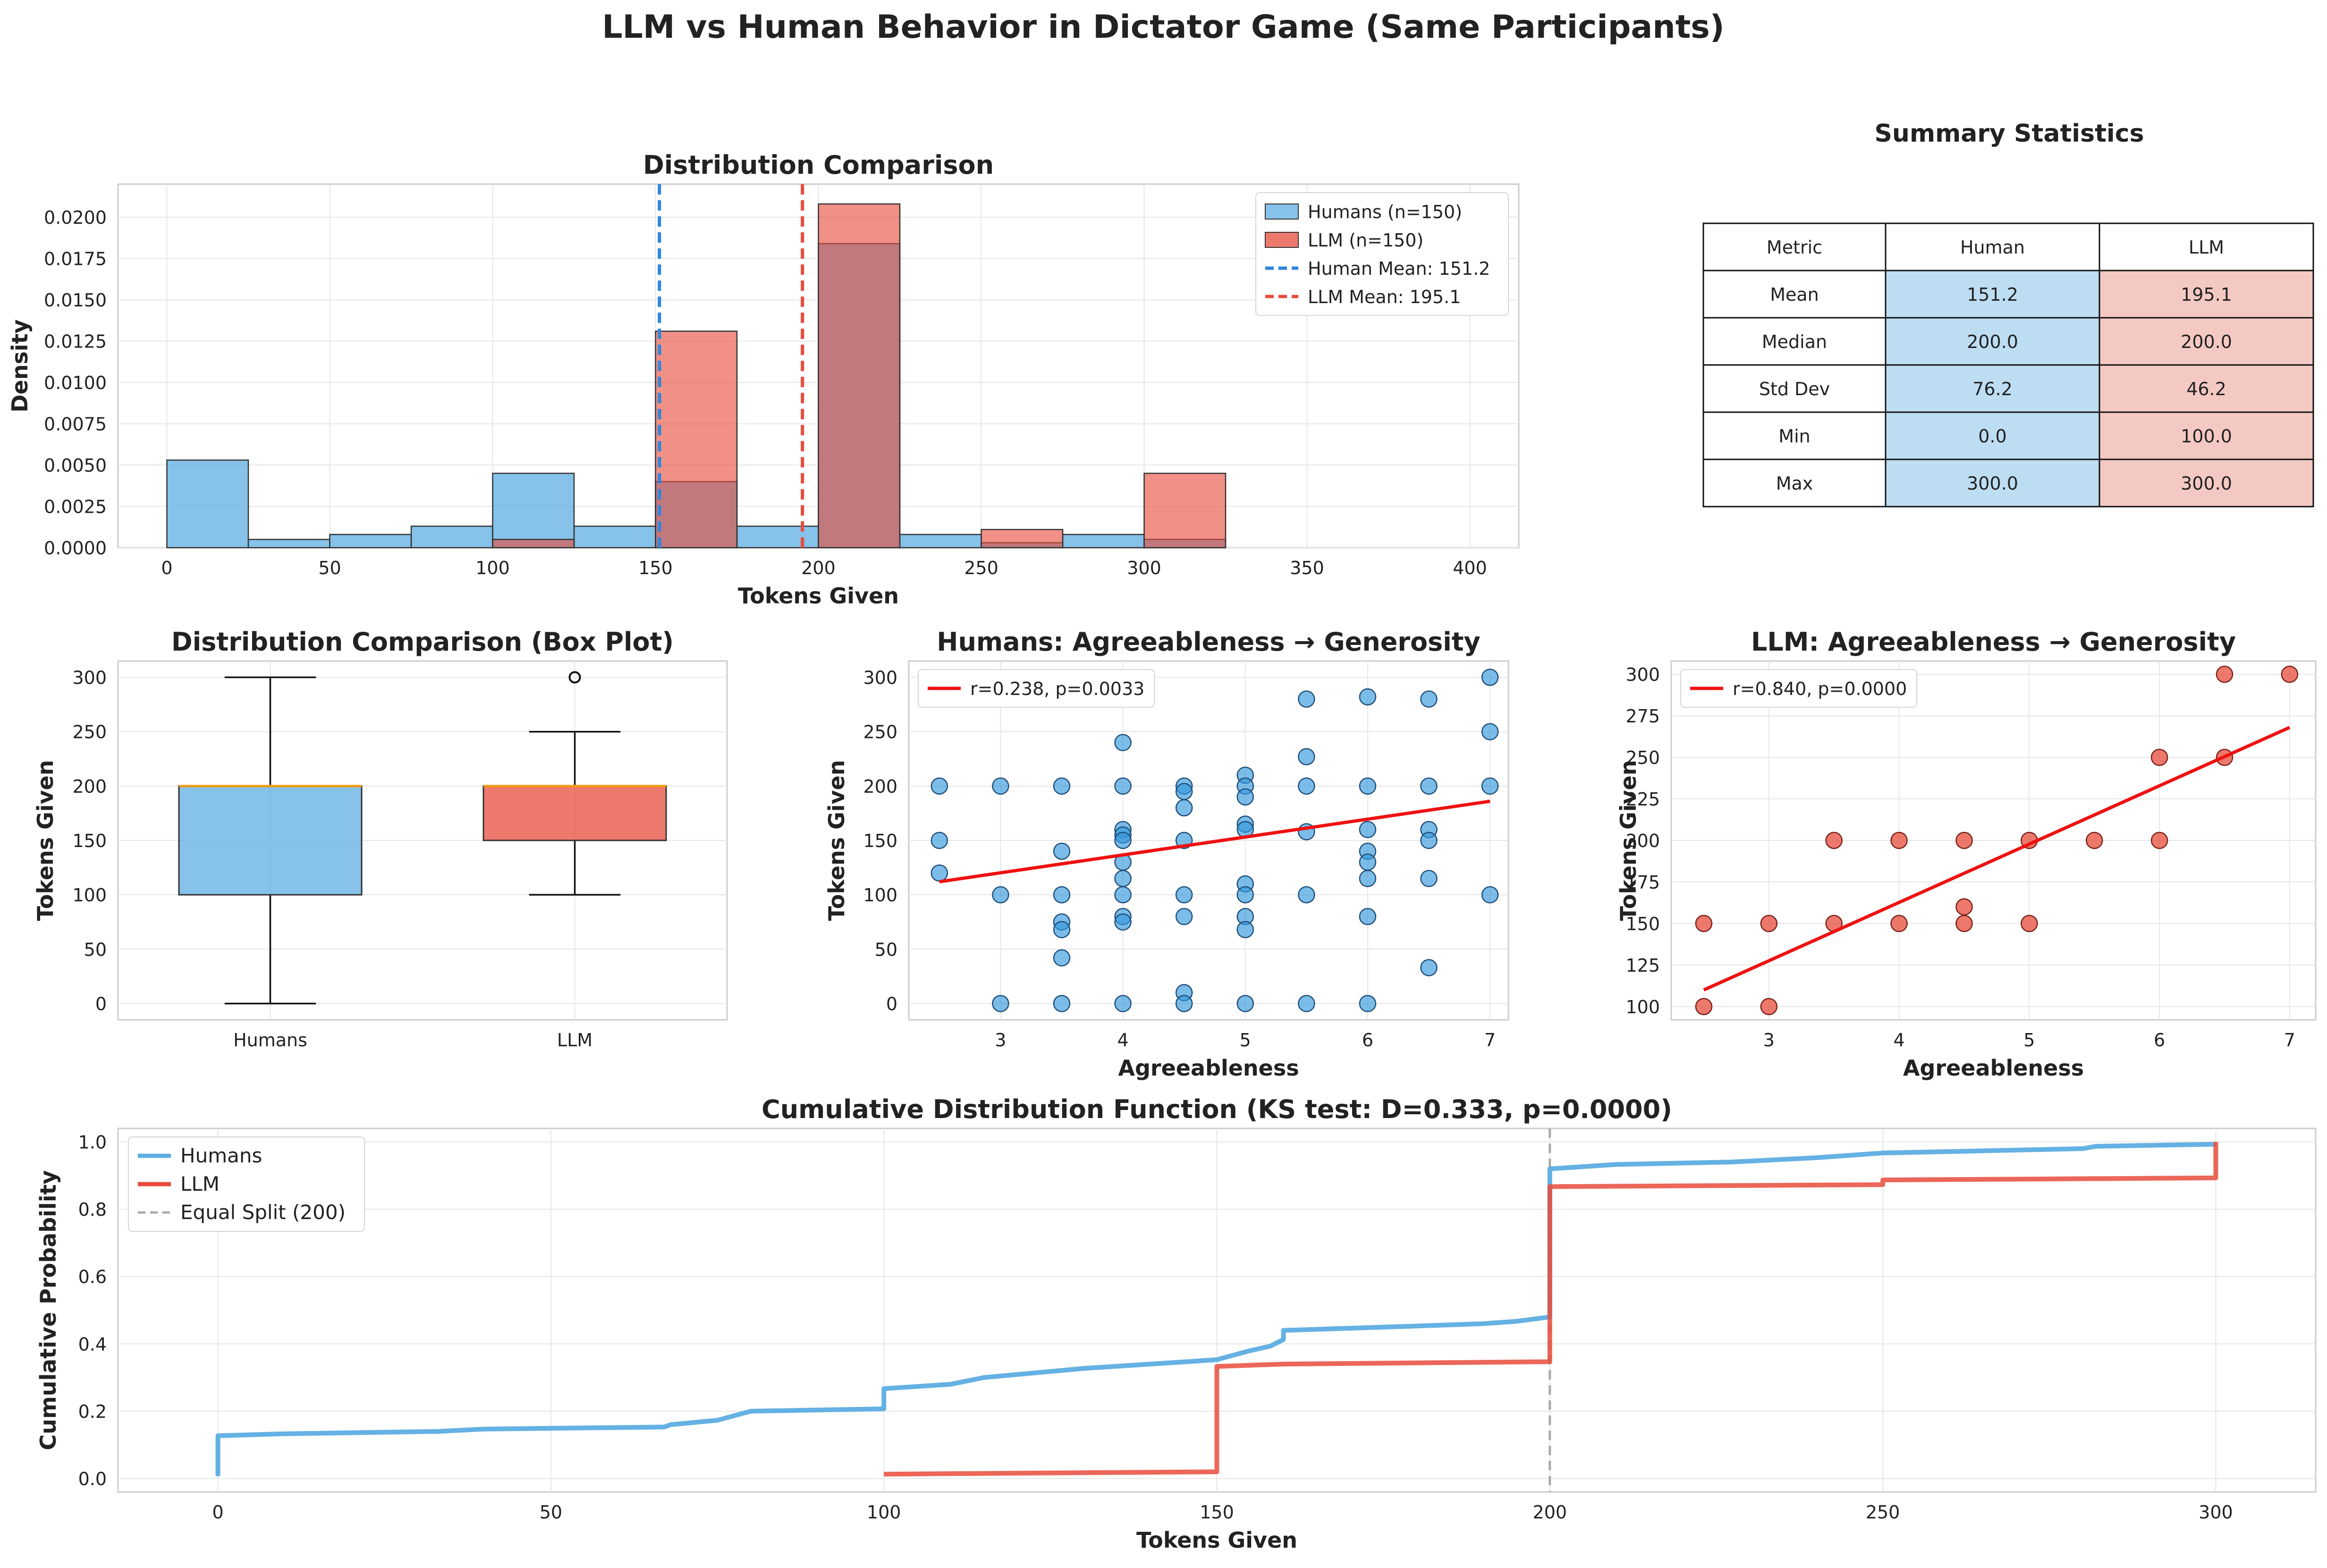  I want to click on legend-label: LLM (n=150), so click(1365, 240).